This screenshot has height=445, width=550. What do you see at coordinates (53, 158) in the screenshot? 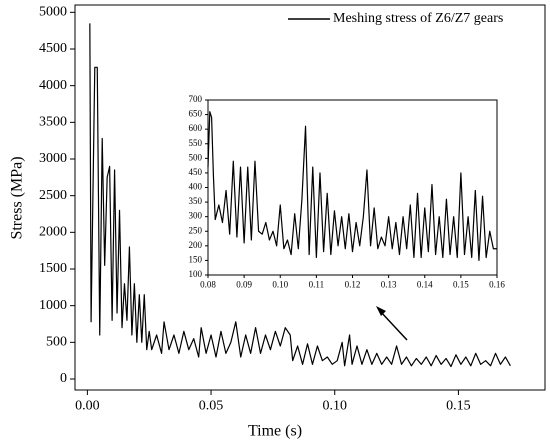
I see `y-tick-label: 3000` at bounding box center [53, 158].